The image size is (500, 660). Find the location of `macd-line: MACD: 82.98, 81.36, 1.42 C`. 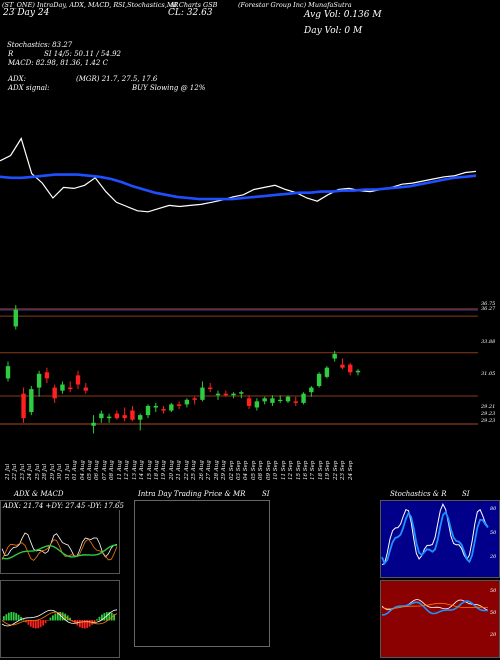

macd-line: MACD: 82.98, 81.36, 1.42 C is located at coordinates (58, 63).